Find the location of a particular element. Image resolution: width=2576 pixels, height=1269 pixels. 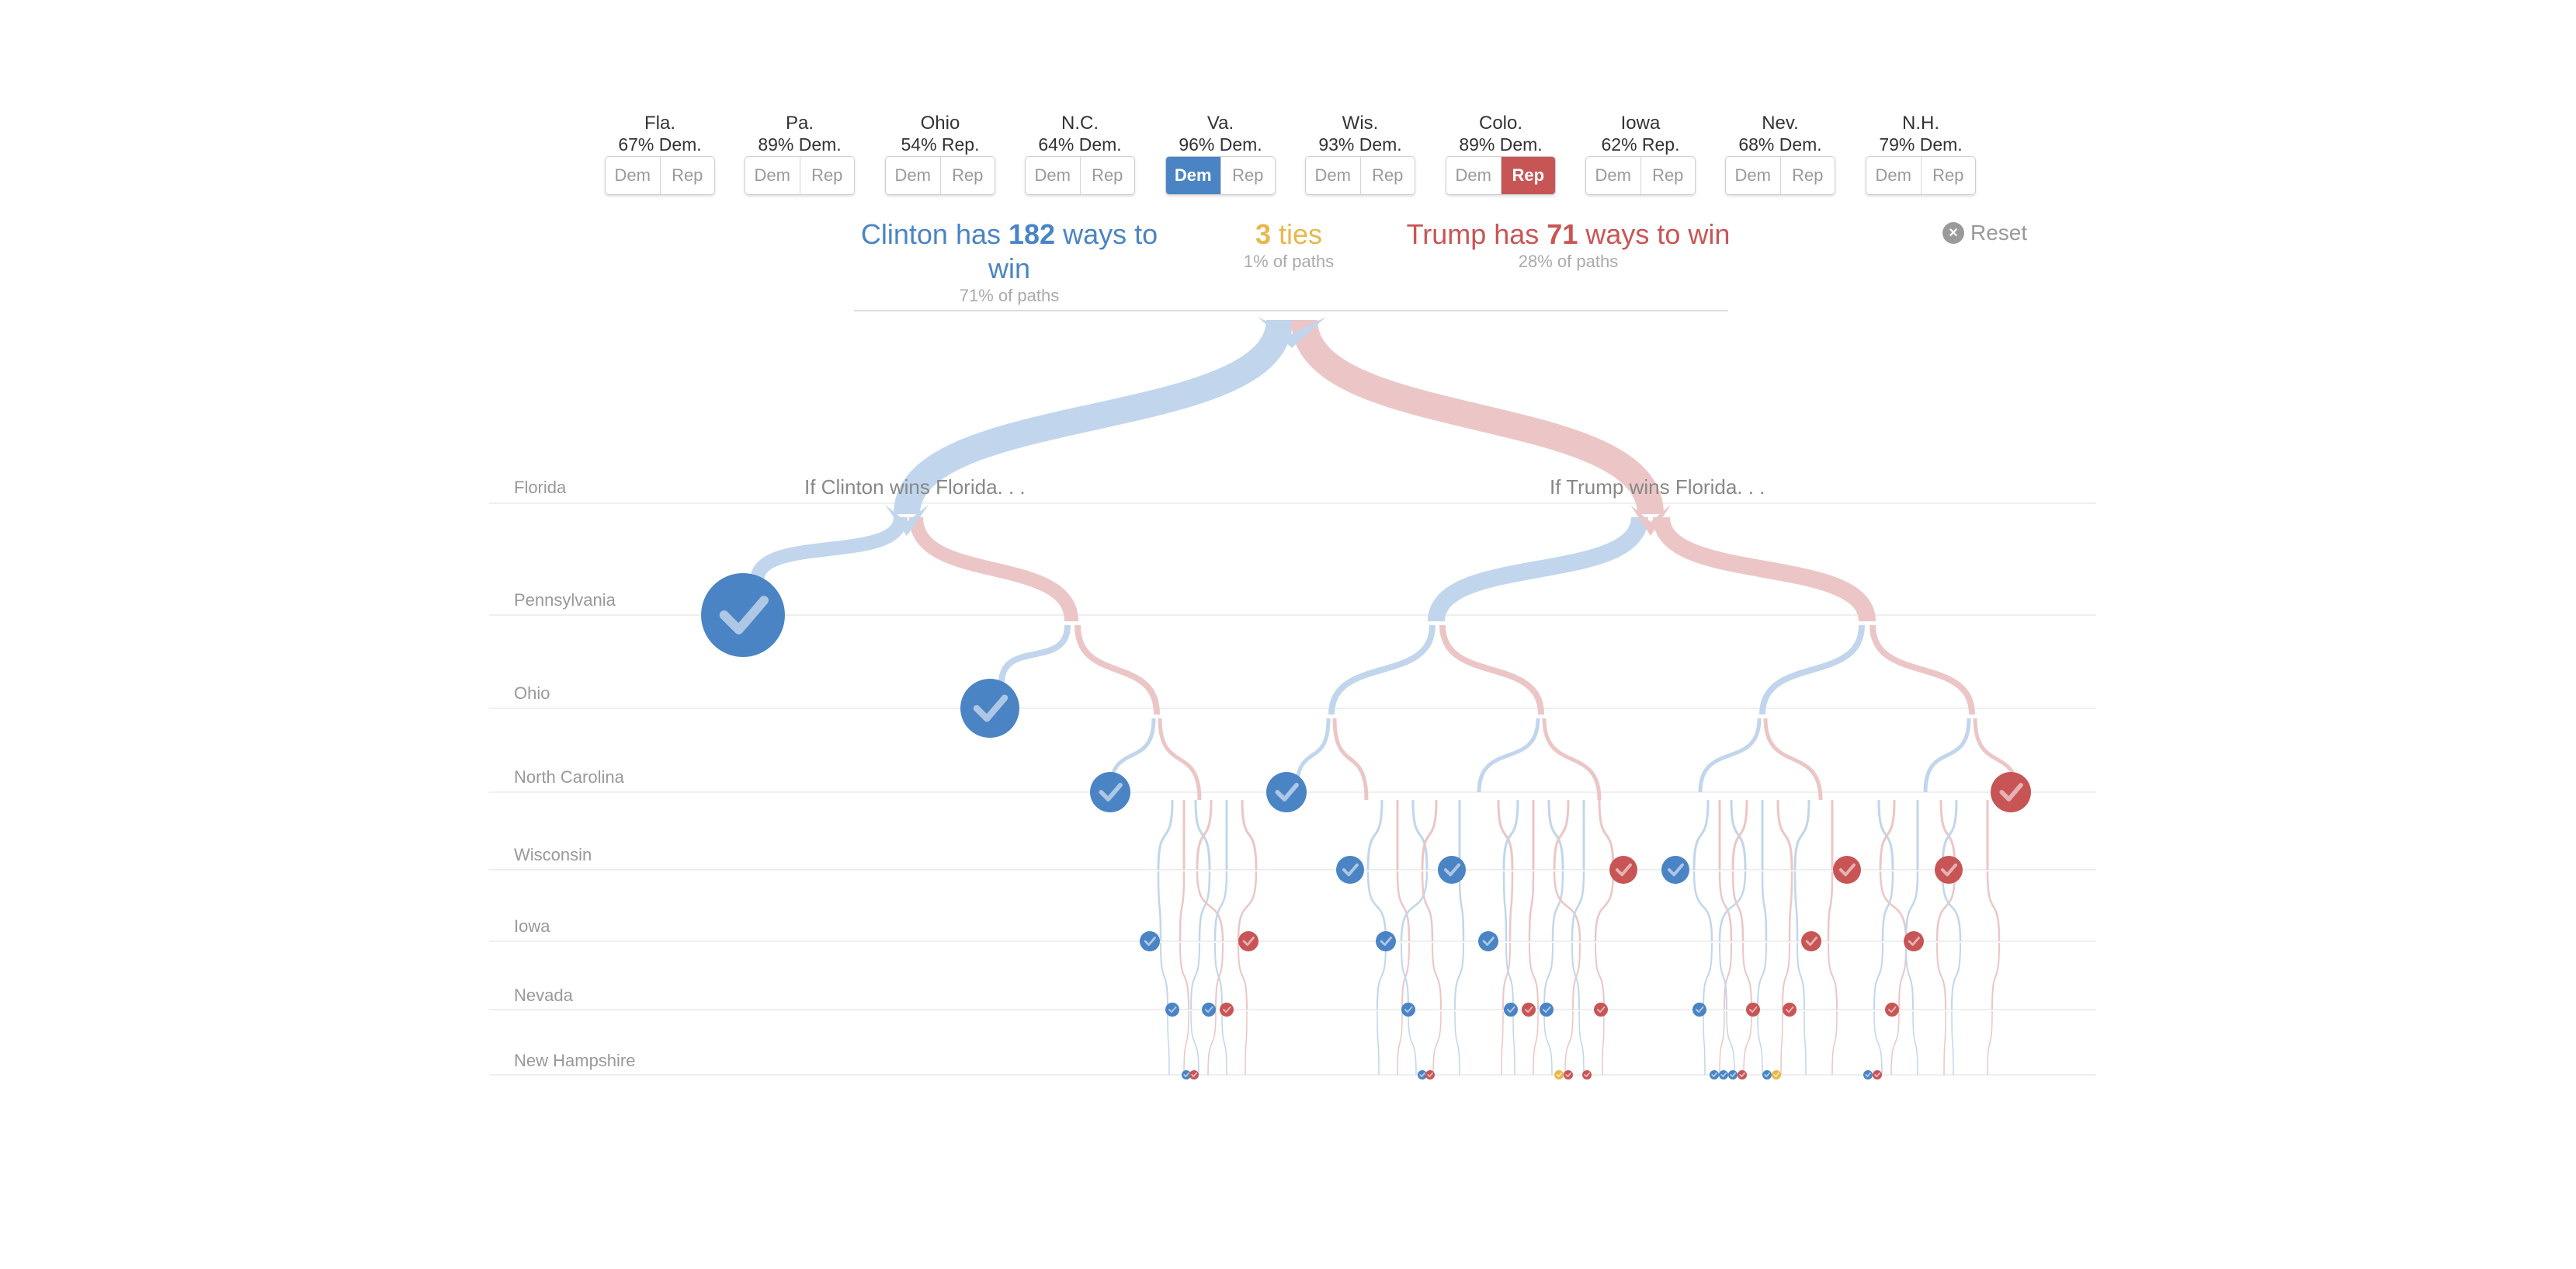

state-column: Ohio 54% Rep. Dem Rep is located at coordinates (940, 154).